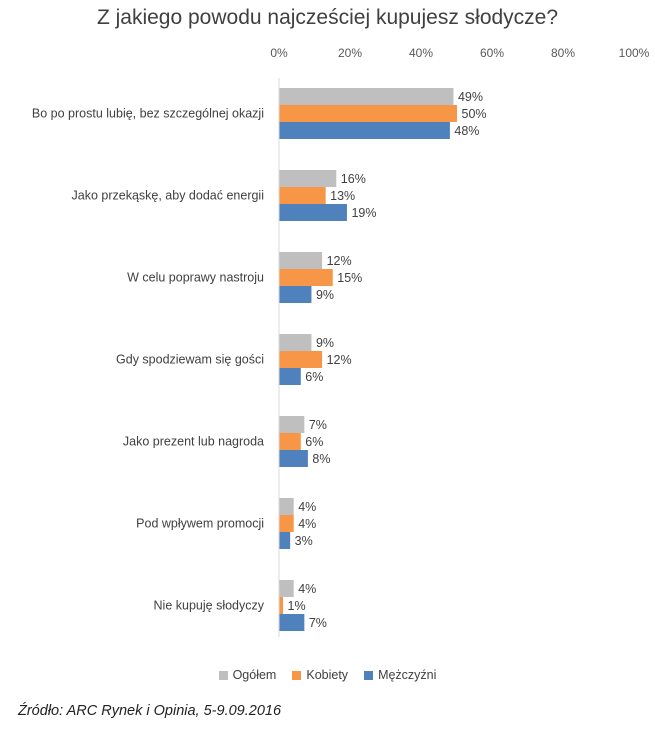 The image size is (655, 730). Describe the element at coordinates (407, 675) in the screenshot. I see `legend-label-mezczyzni: Mężczyźni` at that location.